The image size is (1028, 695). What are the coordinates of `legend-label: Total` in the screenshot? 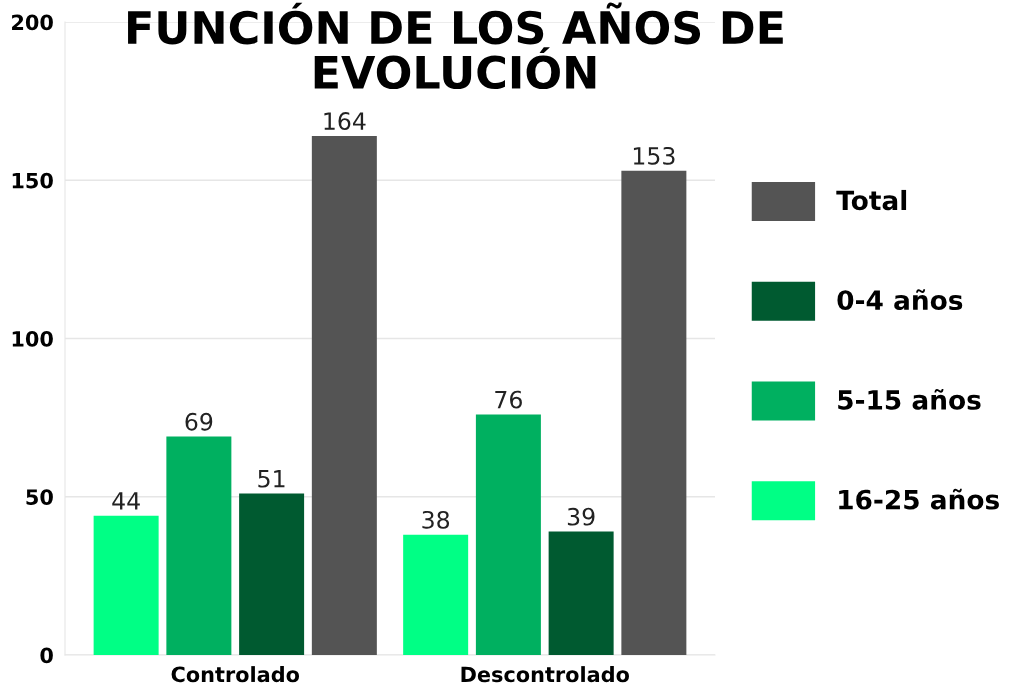 It's located at (871, 200).